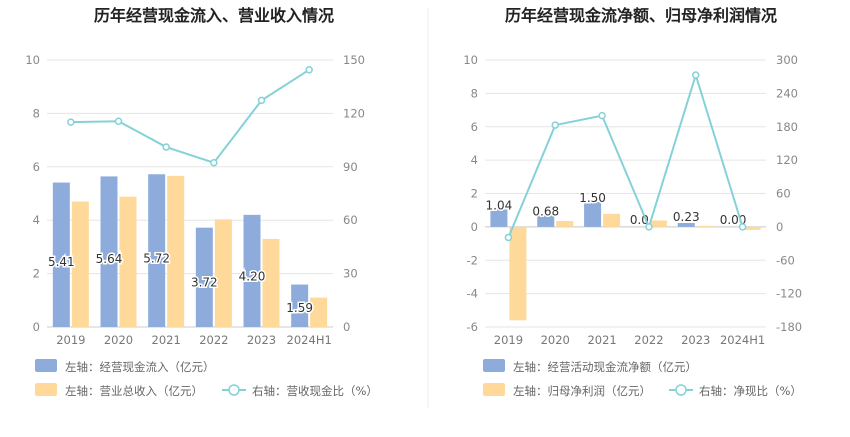 The width and height of the screenshot is (850, 437). I want to click on chart-1-x-tick: 2020, so click(118, 340).